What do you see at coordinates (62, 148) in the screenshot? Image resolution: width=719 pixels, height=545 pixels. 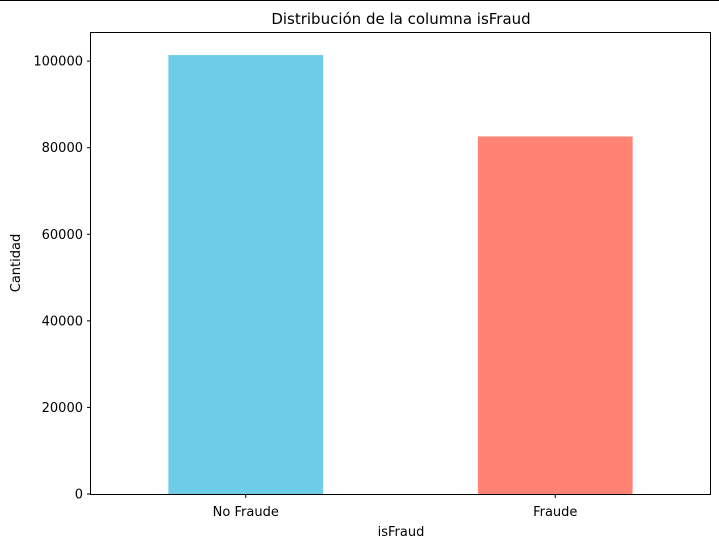 I see `y-tick-label: 80000` at bounding box center [62, 148].